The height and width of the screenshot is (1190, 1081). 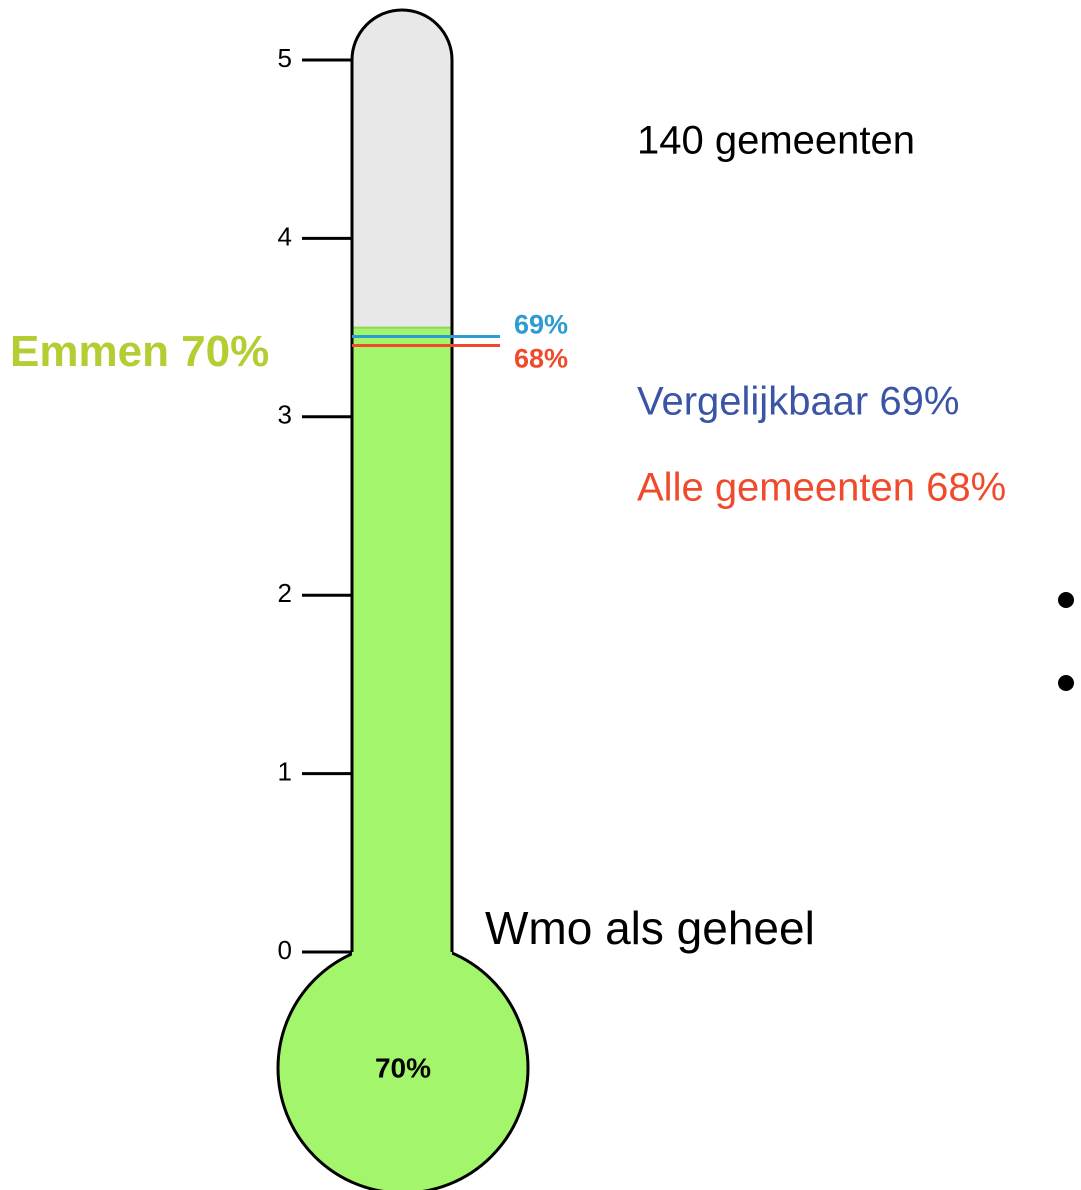 What do you see at coordinates (821, 488) in the screenshot?
I see `legend-entry: Alle gemeenten 68%` at bounding box center [821, 488].